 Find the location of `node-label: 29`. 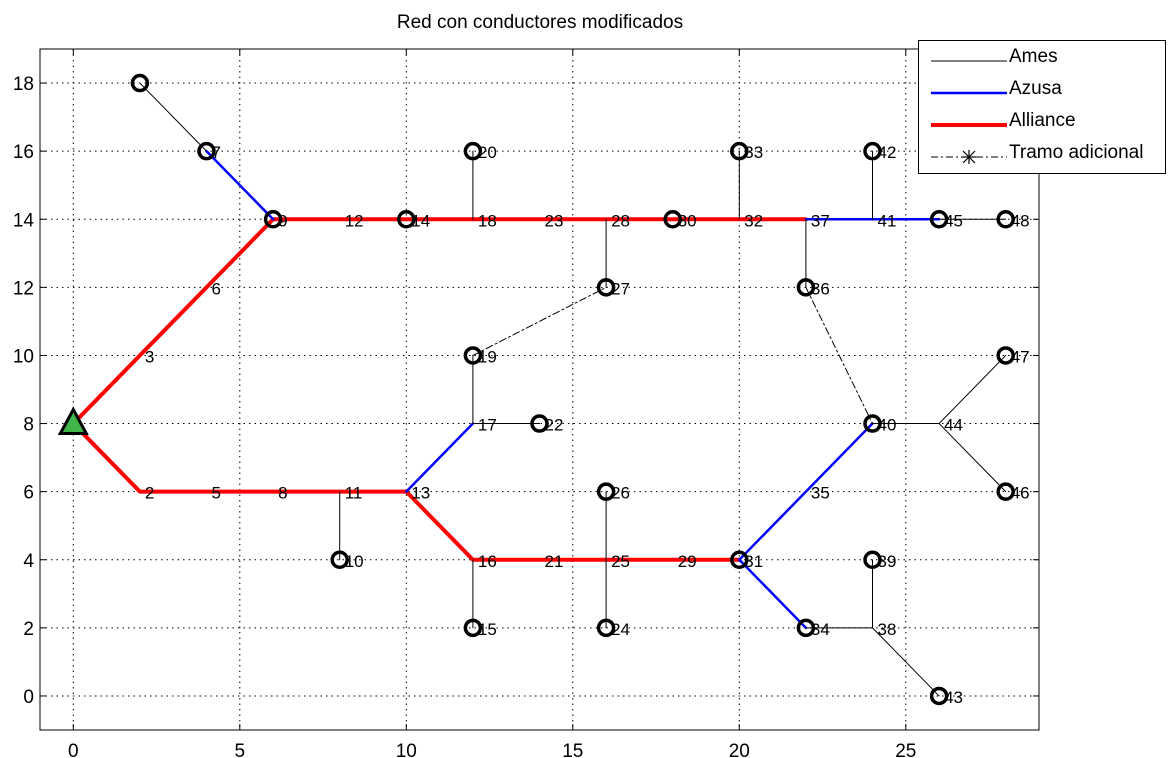

node-label: 29 is located at coordinates (687, 561).